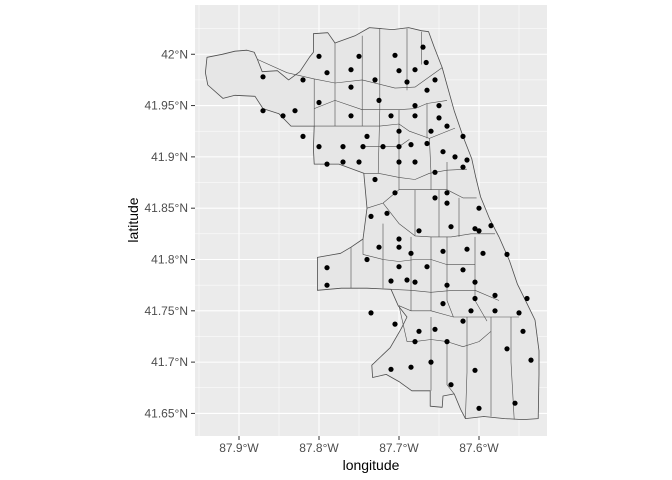 This screenshot has height=480, width=672. What do you see at coordinates (319, 448) in the screenshot?
I see `x-tick-label: 87.8°W` at bounding box center [319, 448].